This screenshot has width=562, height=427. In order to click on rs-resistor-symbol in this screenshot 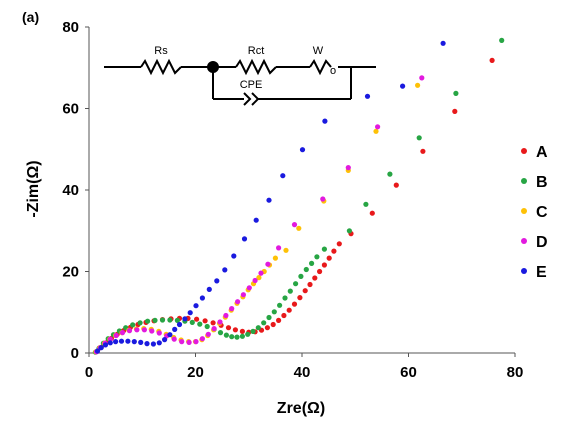, I will do `click(161, 67)`.